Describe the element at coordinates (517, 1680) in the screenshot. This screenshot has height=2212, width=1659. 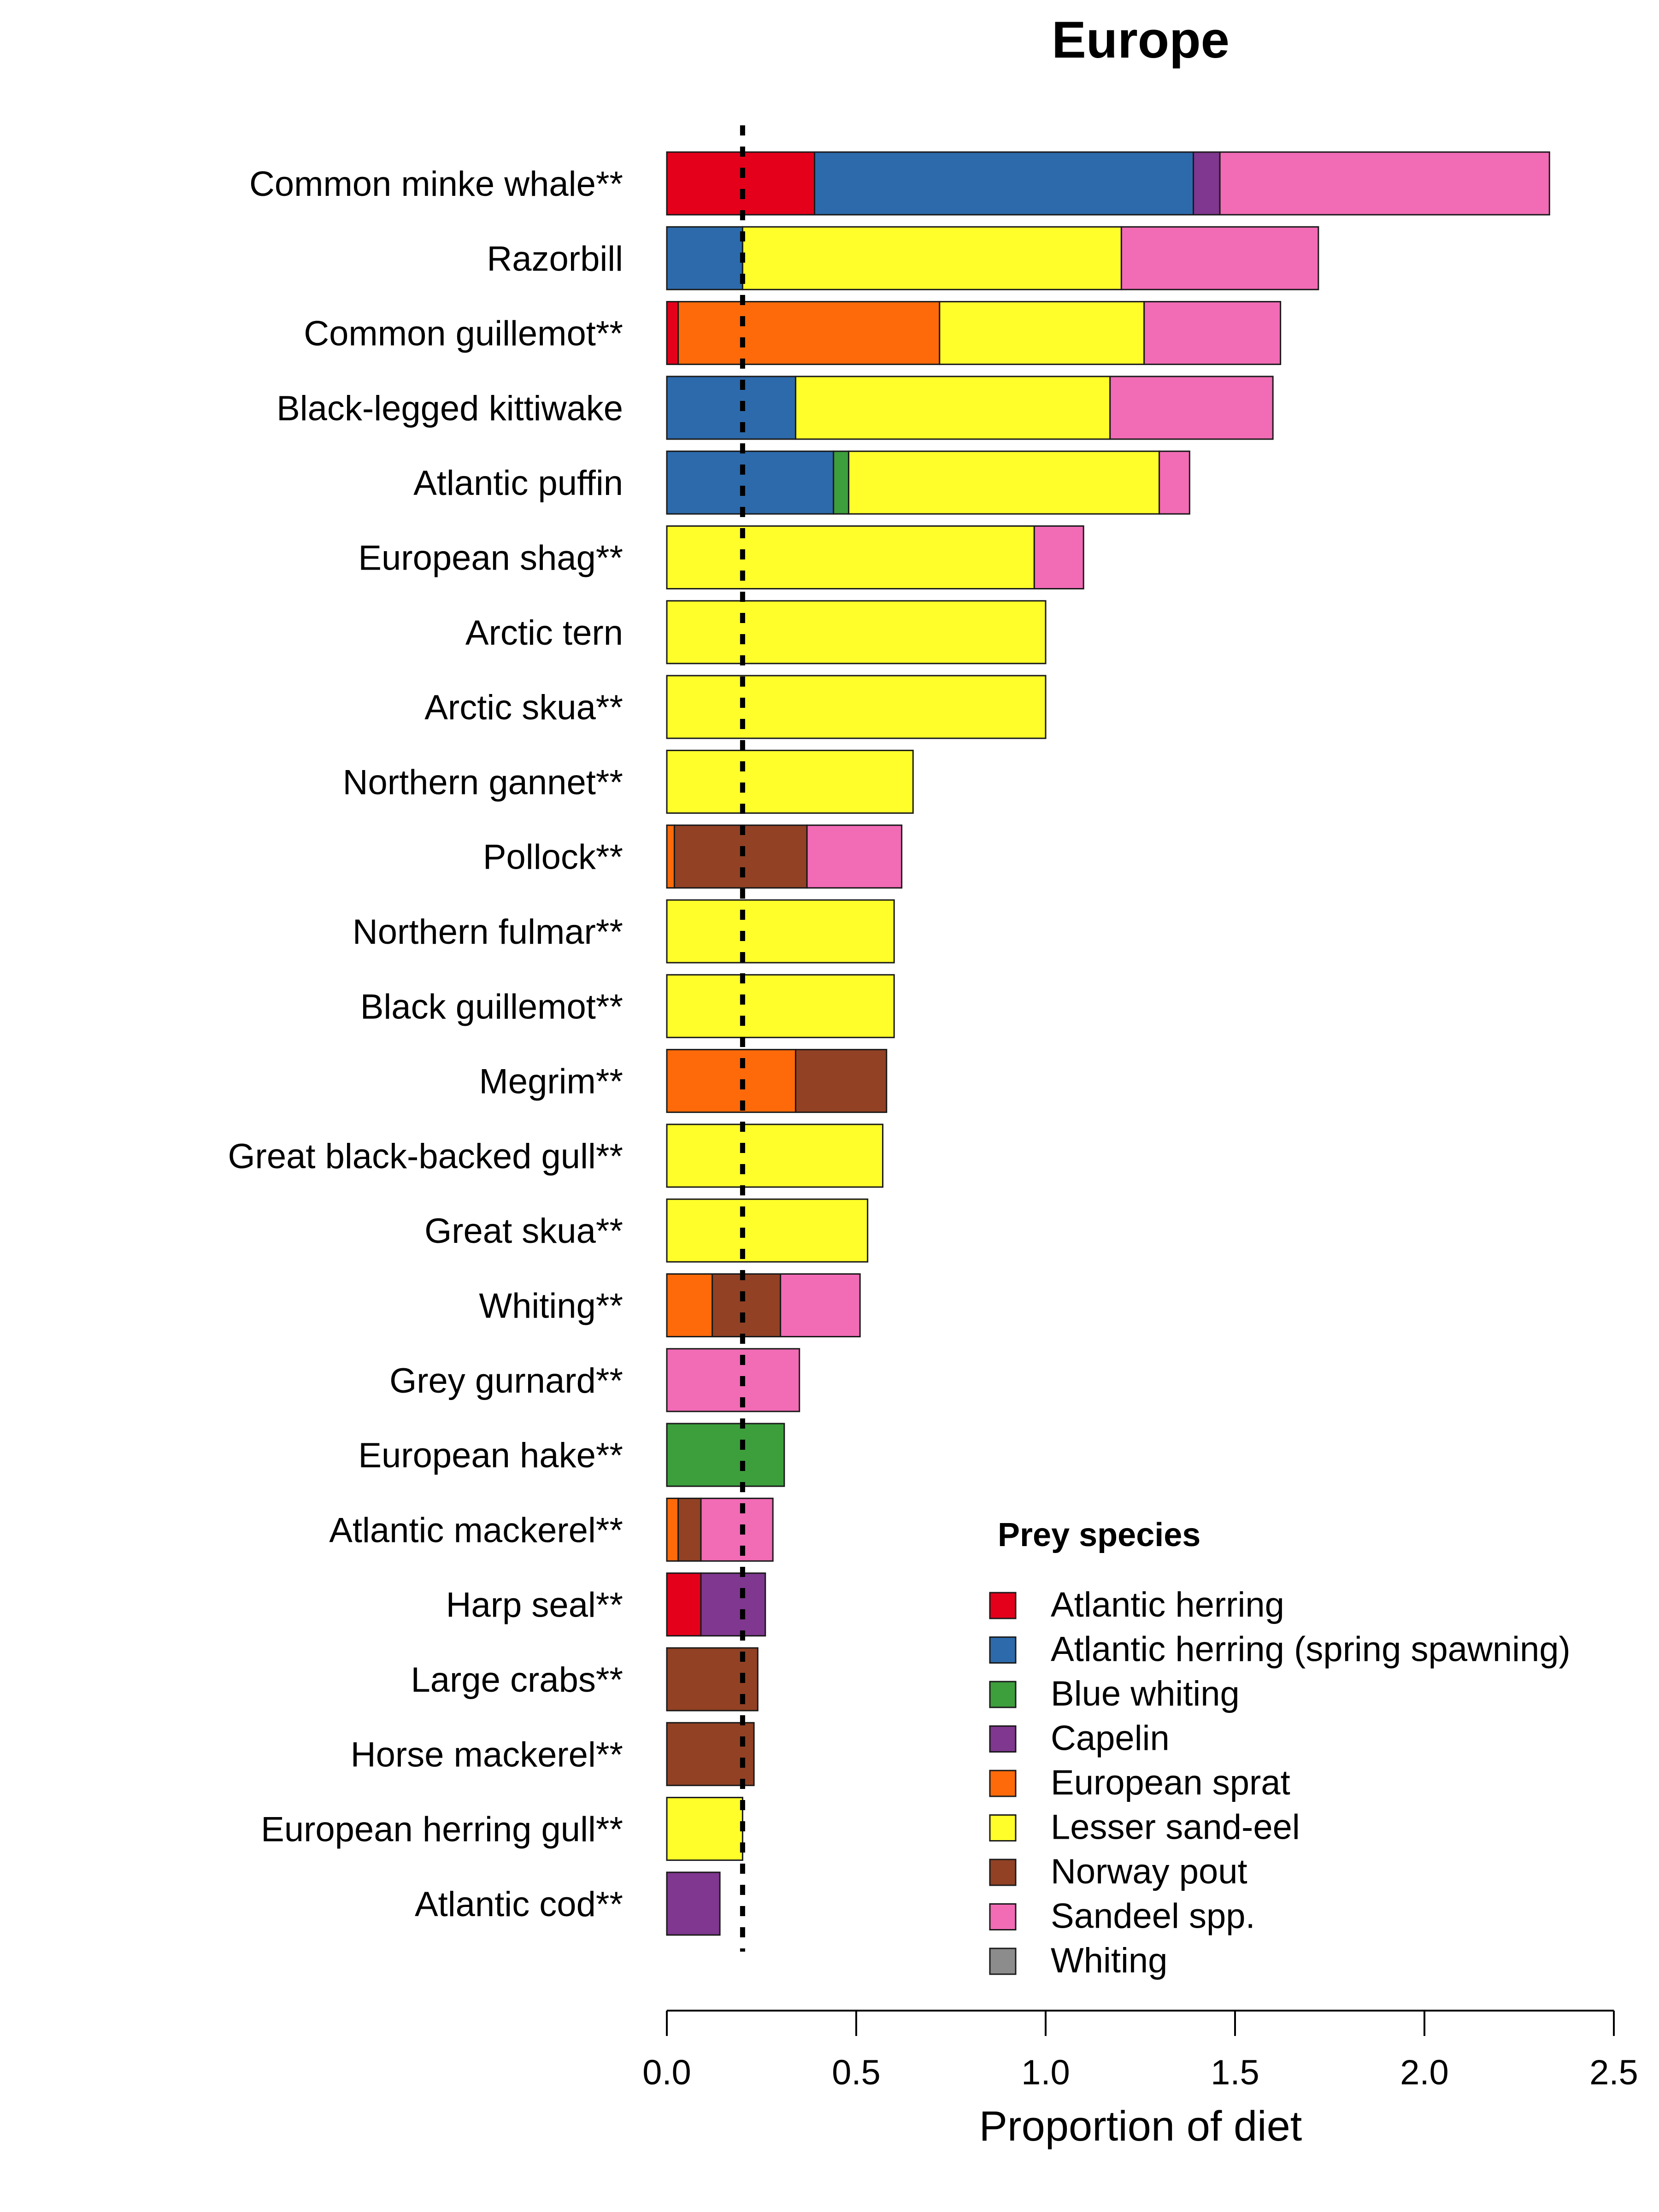
I see `category-label-20: Large crabs**` at that location.